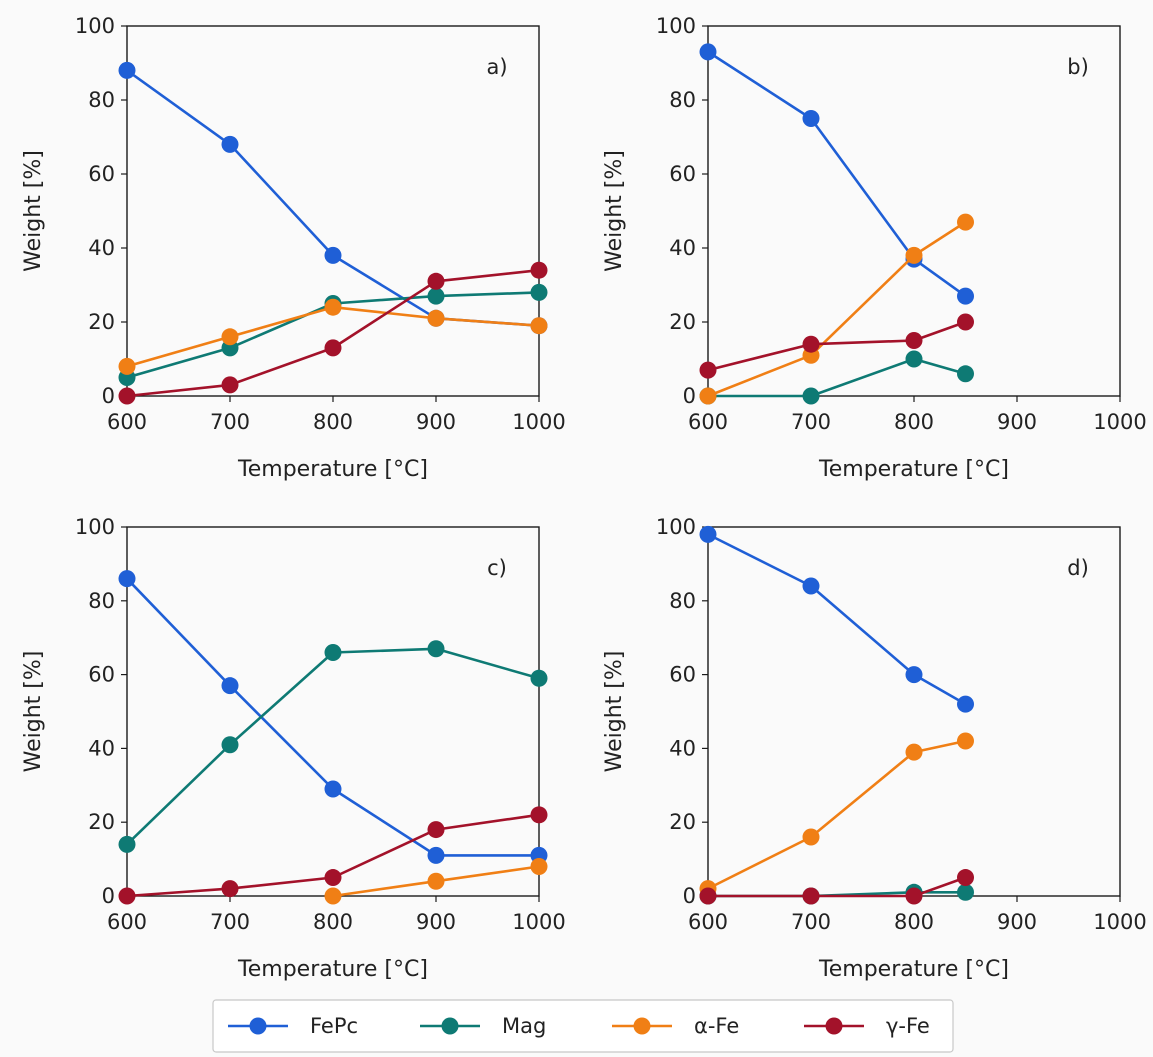 The image size is (1153, 1057). What do you see at coordinates (524, 1026) in the screenshot?
I see `legend-label-mag: Mag` at bounding box center [524, 1026].